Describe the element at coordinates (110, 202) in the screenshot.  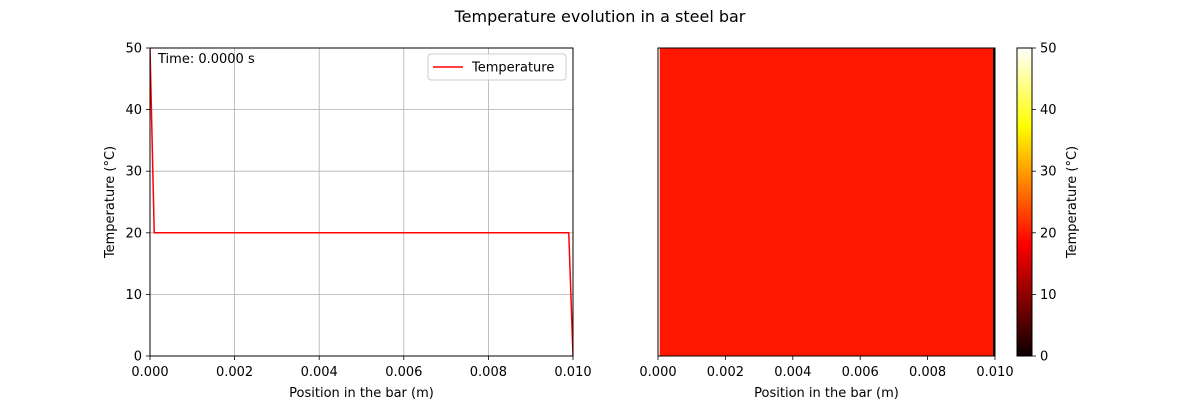
I see `line-chart-y-label: Temperature (°C)` at that location.